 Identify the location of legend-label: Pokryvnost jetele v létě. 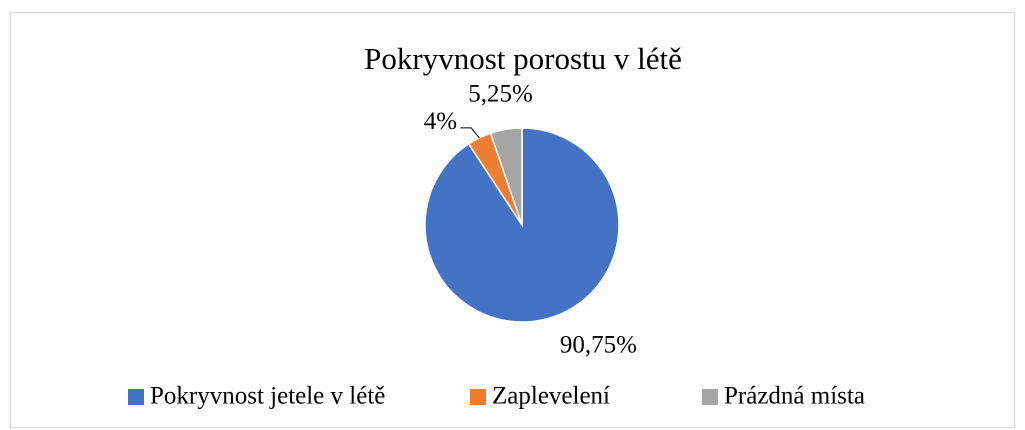
(267, 396).